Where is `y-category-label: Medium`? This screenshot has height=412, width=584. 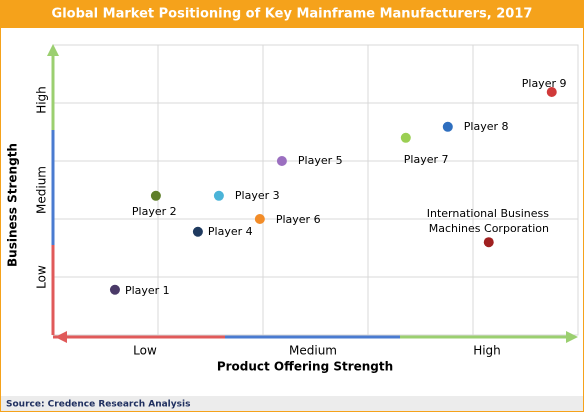
y-category-label: Medium is located at coordinates (42, 190).